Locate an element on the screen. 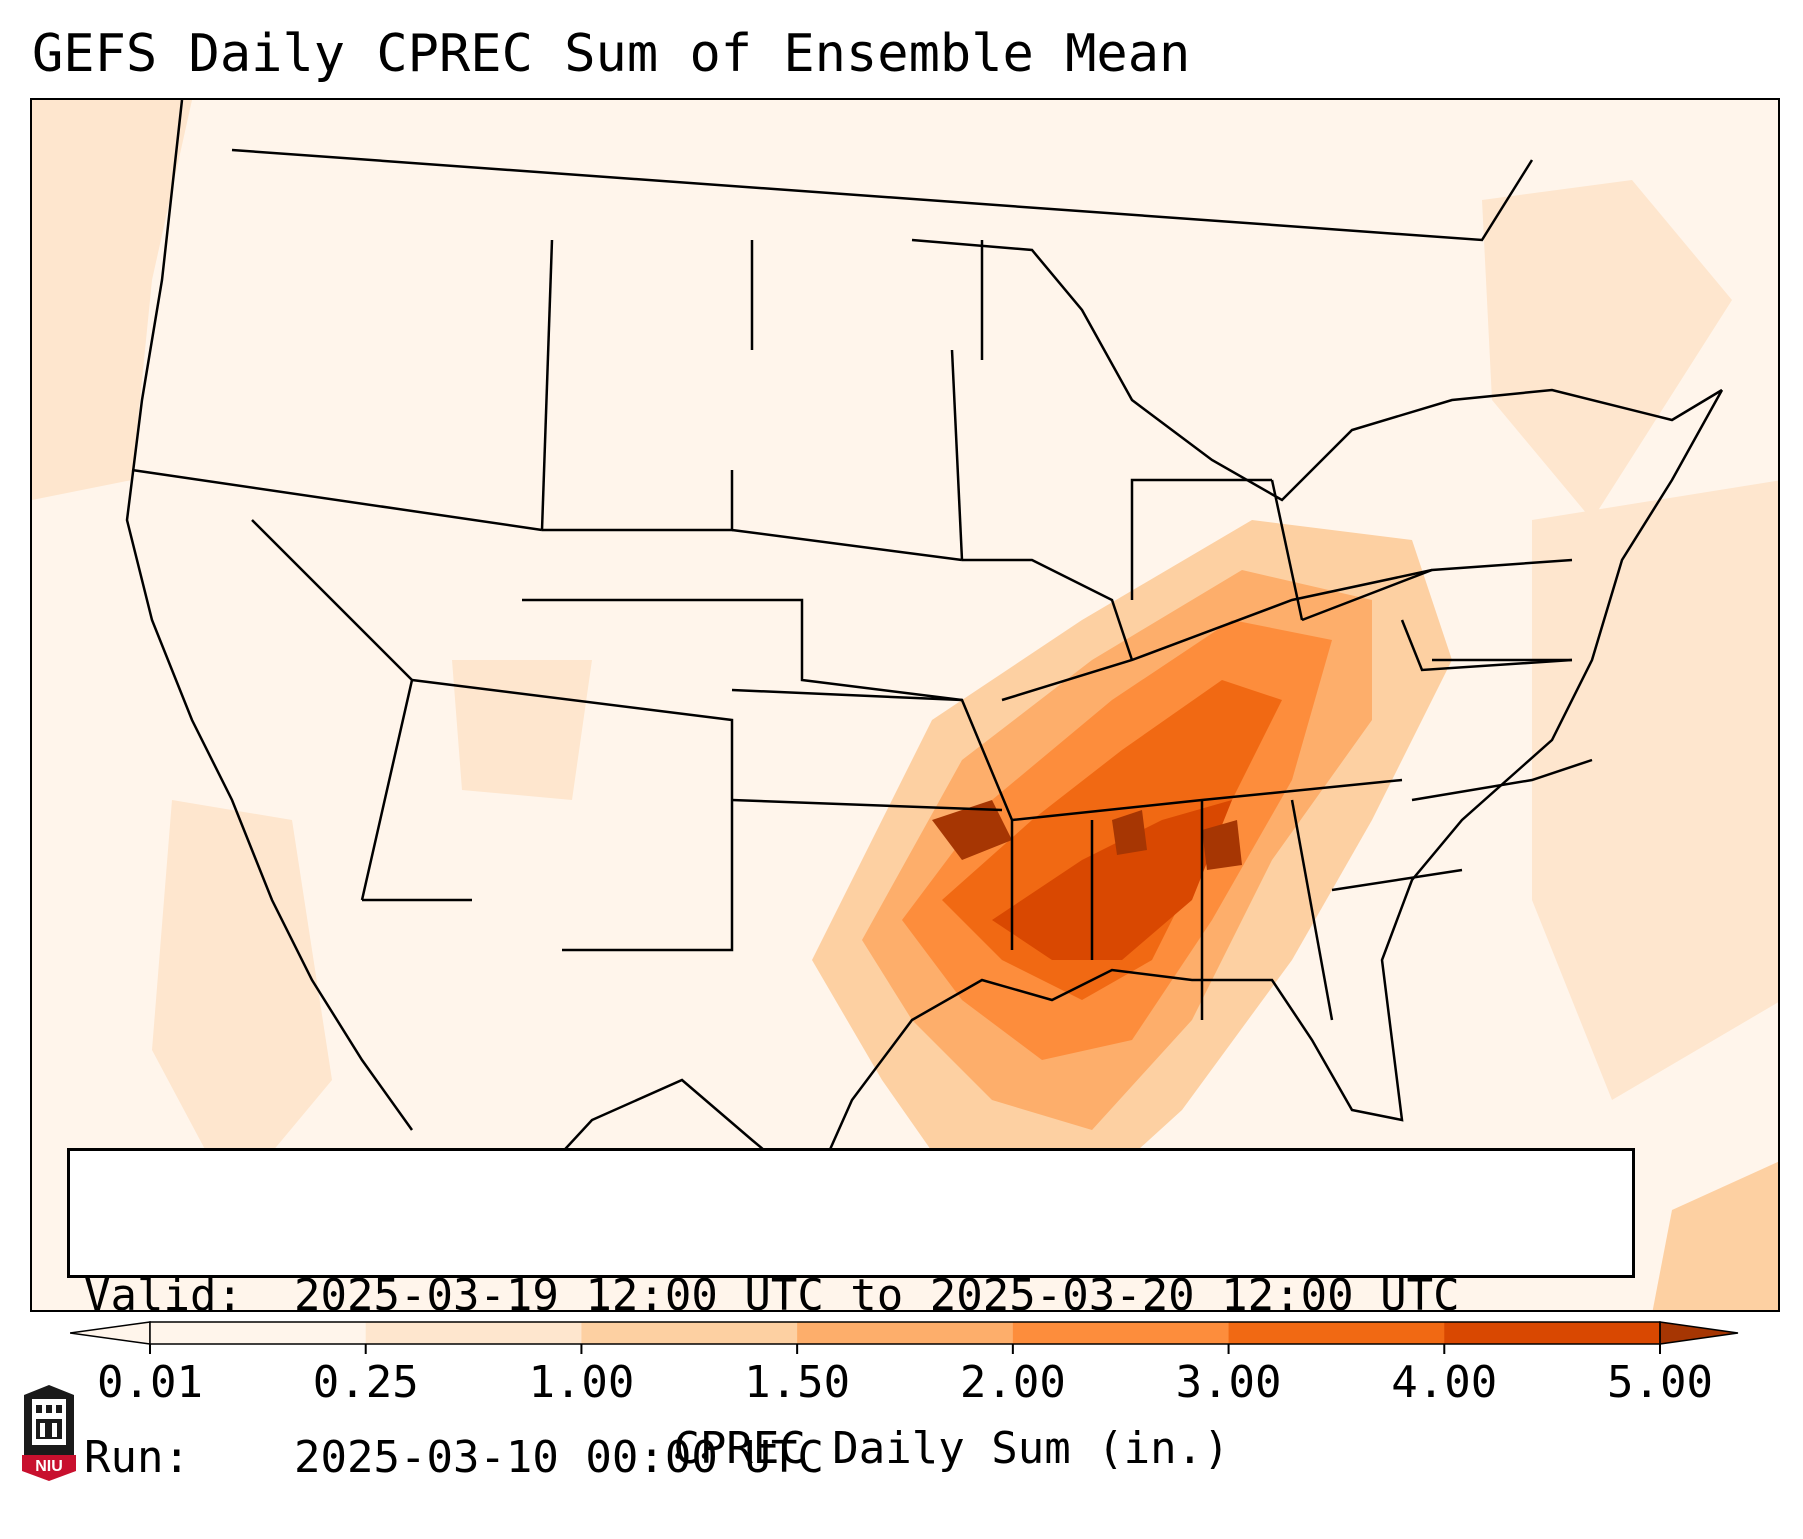  colorbar-tick-label: 2.00 is located at coordinates (1012, 1382).